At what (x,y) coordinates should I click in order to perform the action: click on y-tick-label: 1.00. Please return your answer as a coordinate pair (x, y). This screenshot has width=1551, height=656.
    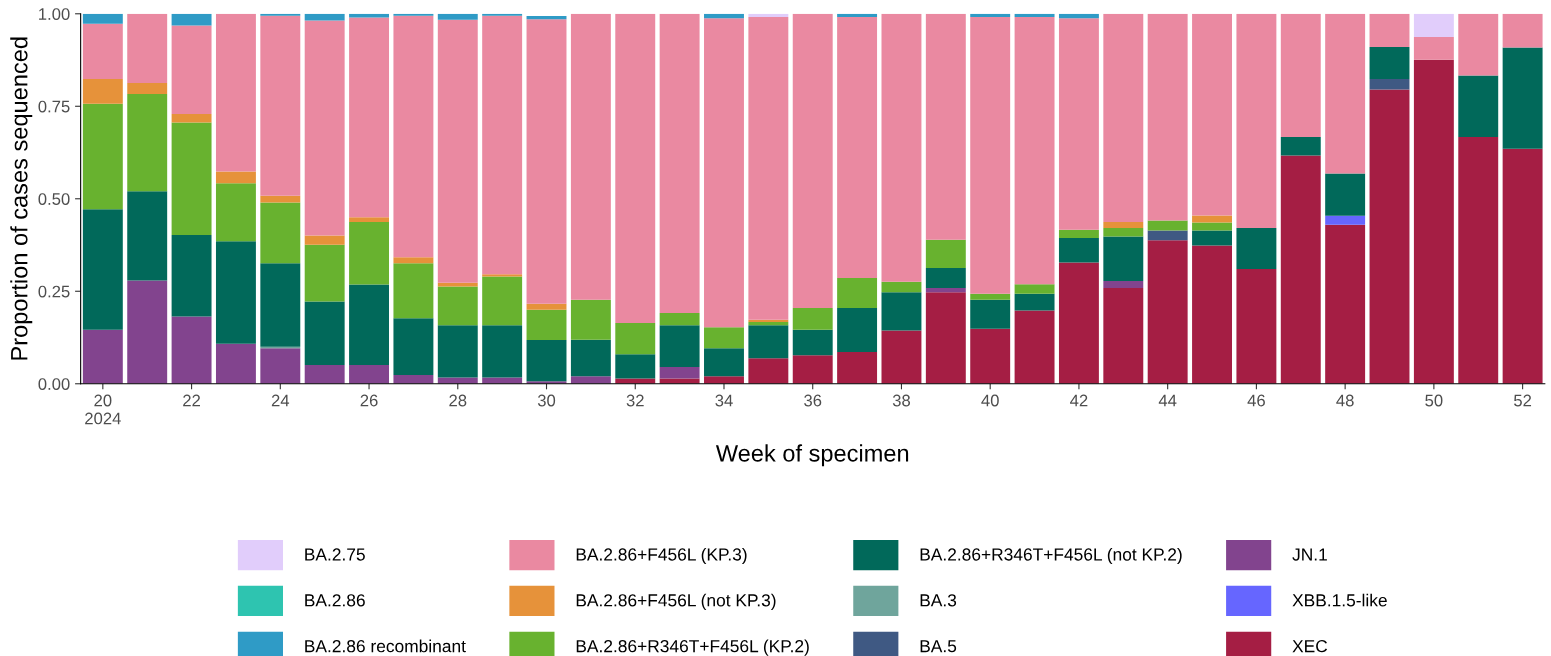
    Looking at the image, I should click on (54, 14).